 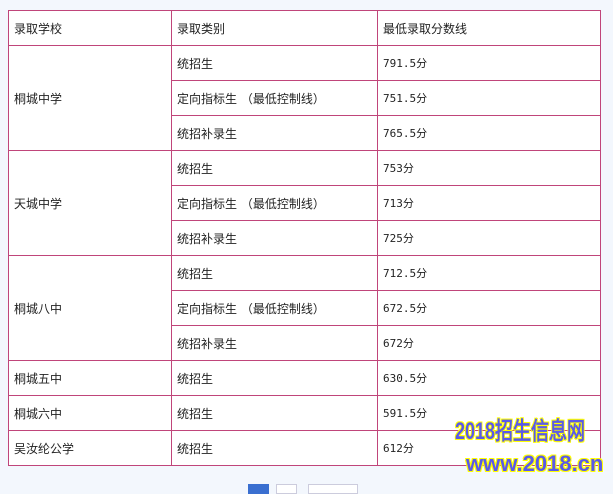 I want to click on table-row: 统招补录生 672分, so click(x=305, y=343).